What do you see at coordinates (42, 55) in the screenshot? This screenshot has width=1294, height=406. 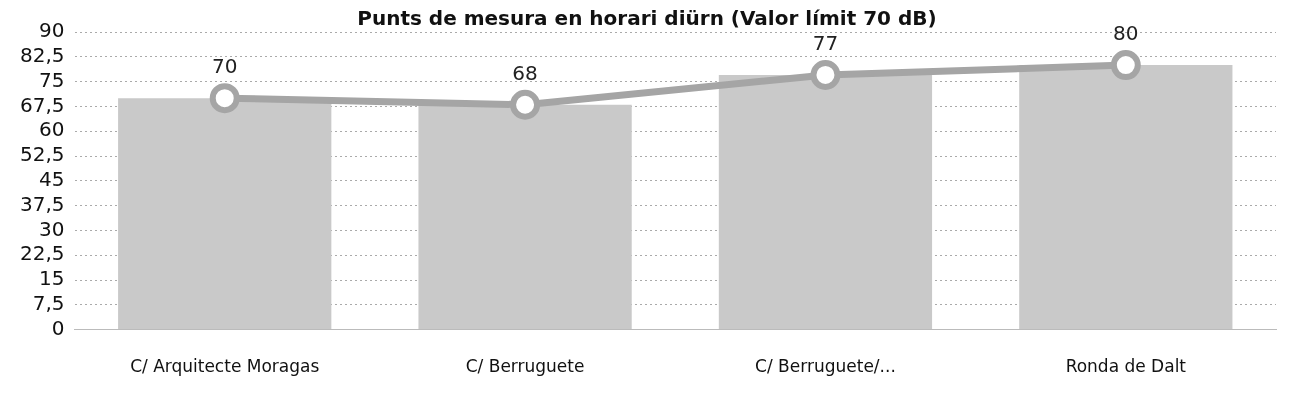 I see `y-tick-label: 82,5` at bounding box center [42, 55].